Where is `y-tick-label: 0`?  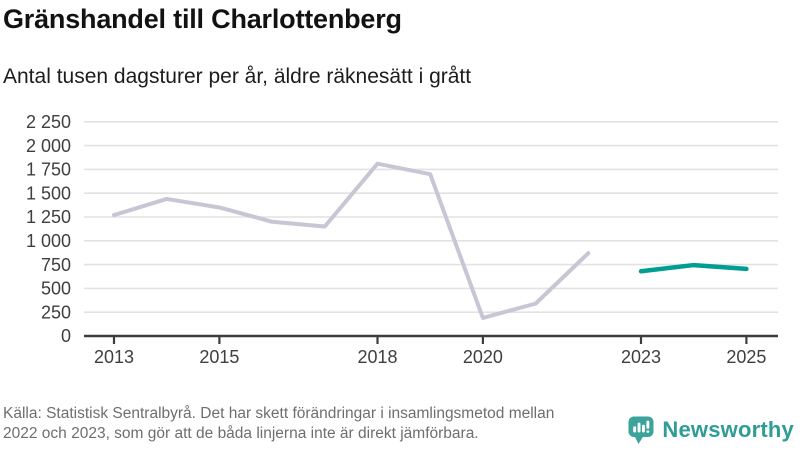
y-tick-label: 0 is located at coordinates (66, 336).